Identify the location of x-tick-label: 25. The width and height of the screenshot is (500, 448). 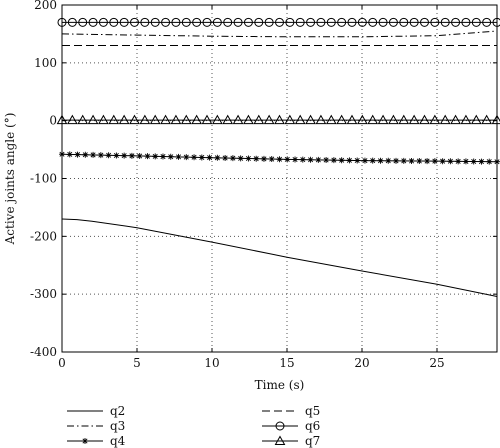
(436, 363).